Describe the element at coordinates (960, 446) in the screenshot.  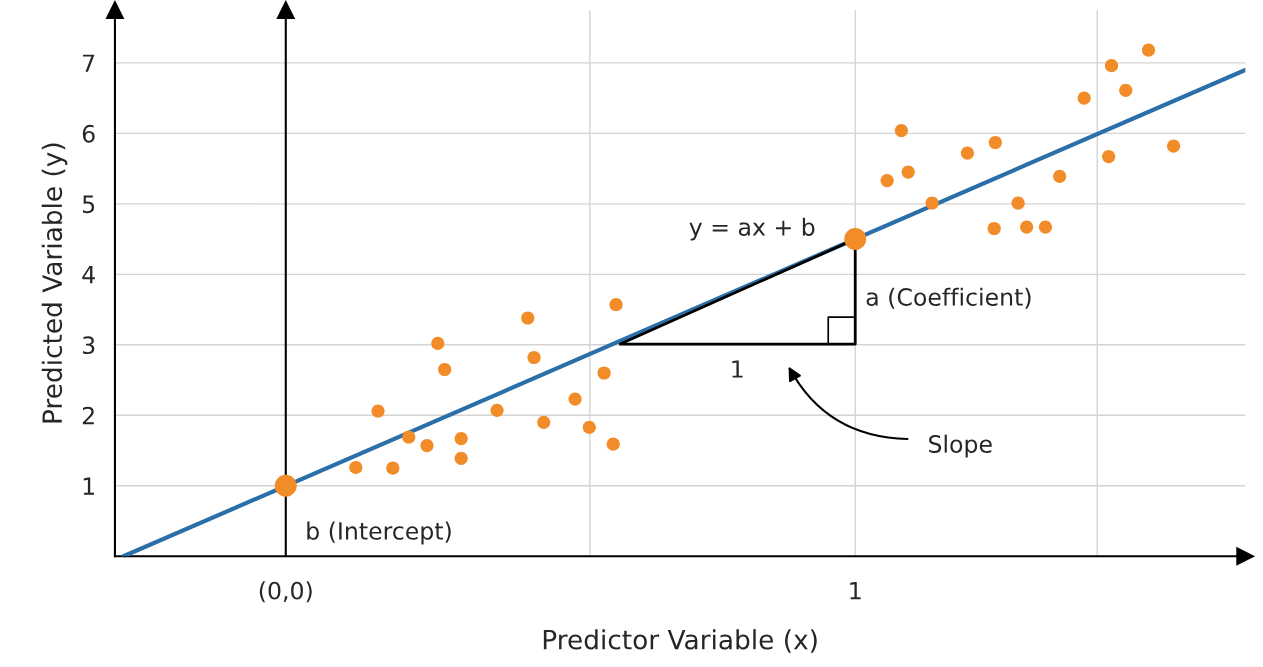
I see `annotation: Slope` at that location.